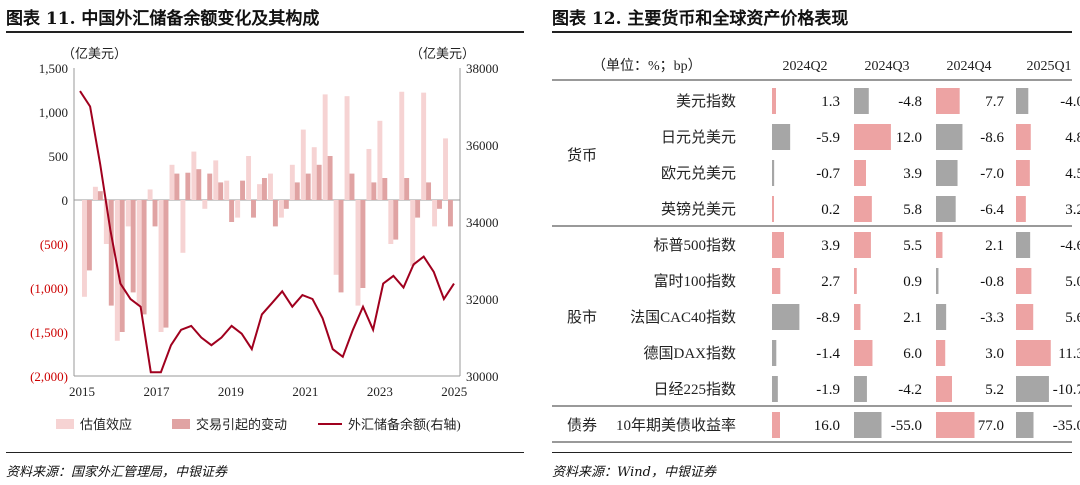 This screenshot has width=1080, height=485. Describe the element at coordinates (49, 376) in the screenshot. I see `y-left-tick-label: (2,000)` at that location.